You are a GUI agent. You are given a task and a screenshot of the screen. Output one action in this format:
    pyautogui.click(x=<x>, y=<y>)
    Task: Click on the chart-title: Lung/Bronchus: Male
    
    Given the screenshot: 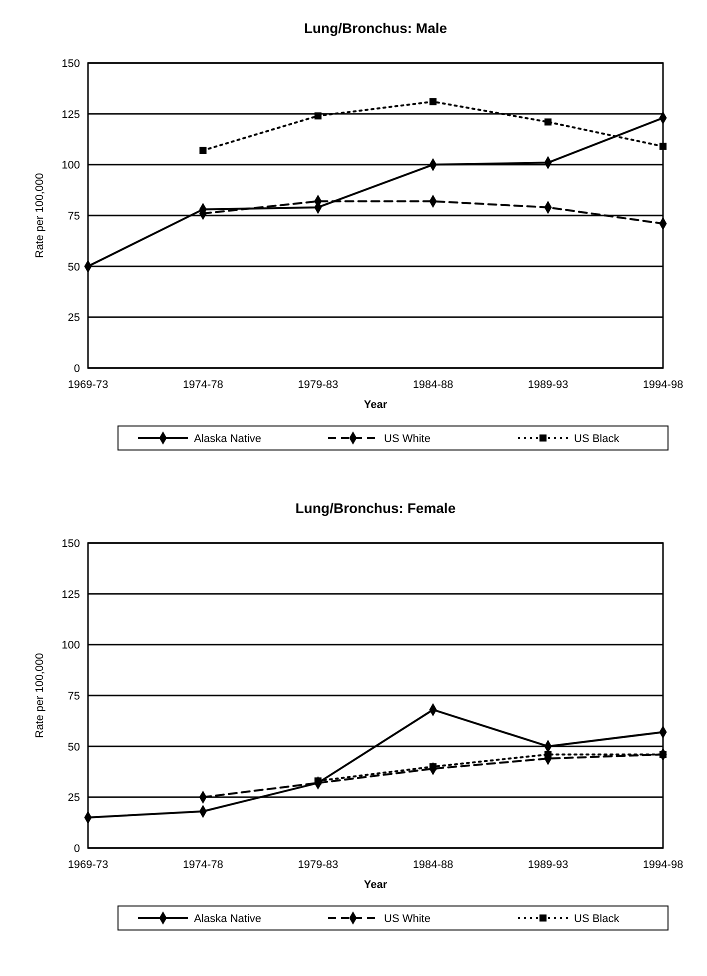 What is the action you would take?
    pyautogui.click(x=376, y=28)
    